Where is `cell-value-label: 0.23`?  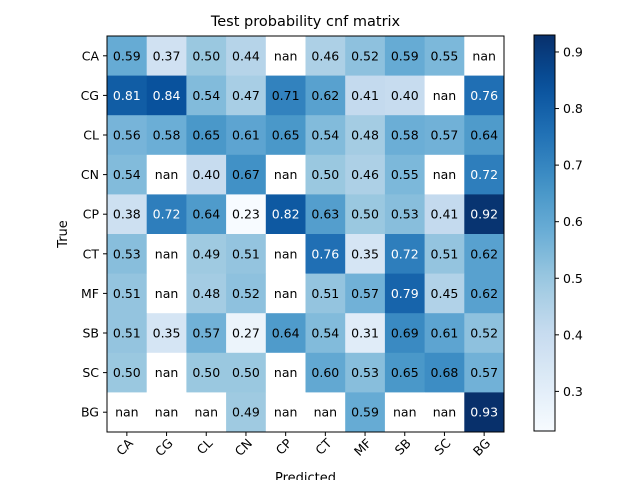 cell-value-label: 0.23 is located at coordinates (246, 214).